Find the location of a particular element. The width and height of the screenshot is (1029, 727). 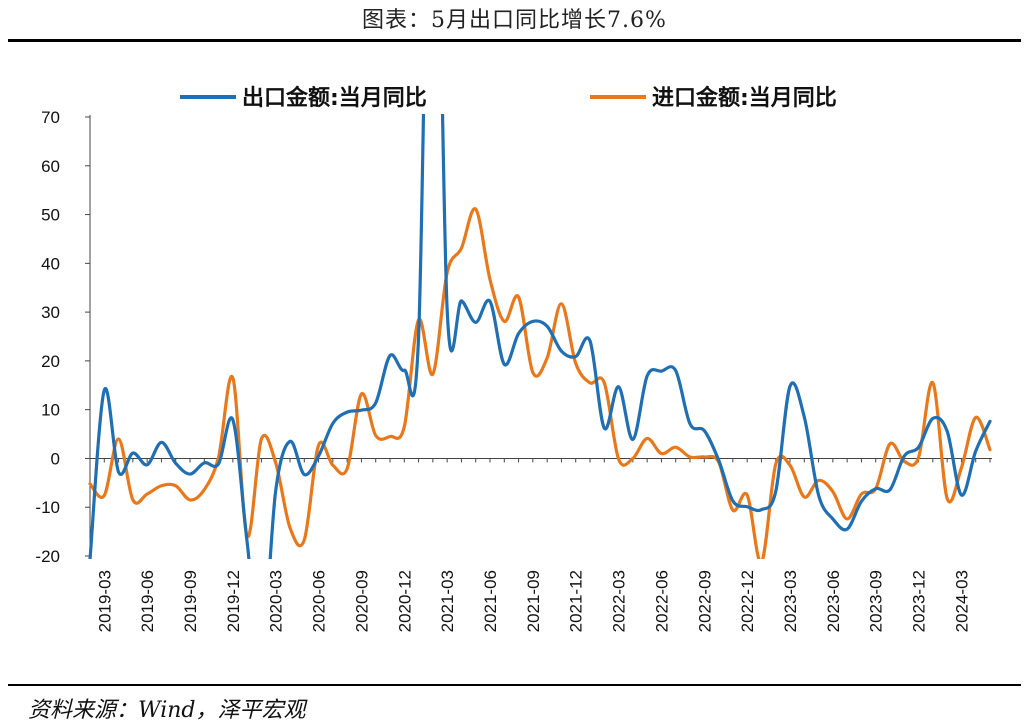

legend-label-export: 出口金额:当月同比 is located at coordinates (334, 98).